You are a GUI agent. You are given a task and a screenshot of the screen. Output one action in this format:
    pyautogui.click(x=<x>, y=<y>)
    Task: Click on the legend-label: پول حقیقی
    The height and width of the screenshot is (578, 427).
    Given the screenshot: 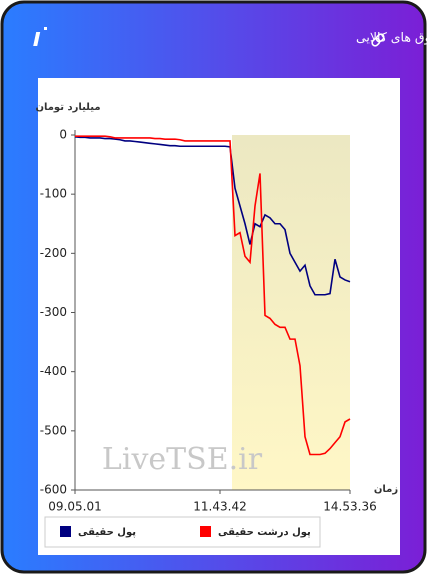 What is the action you would take?
    pyautogui.click(x=107, y=532)
    